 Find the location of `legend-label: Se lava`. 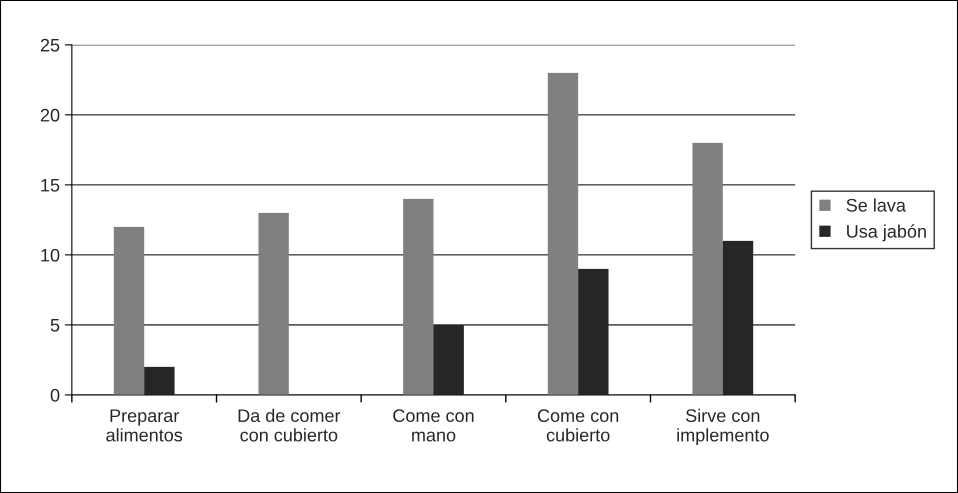

legend-label: Se lava is located at coordinates (876, 205).